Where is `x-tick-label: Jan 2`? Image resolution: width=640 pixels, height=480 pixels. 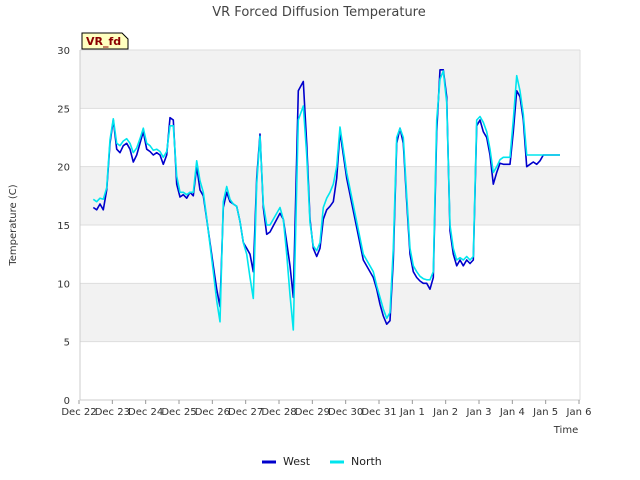
x-tick-label: Jan 2 is located at coordinates (445, 412).